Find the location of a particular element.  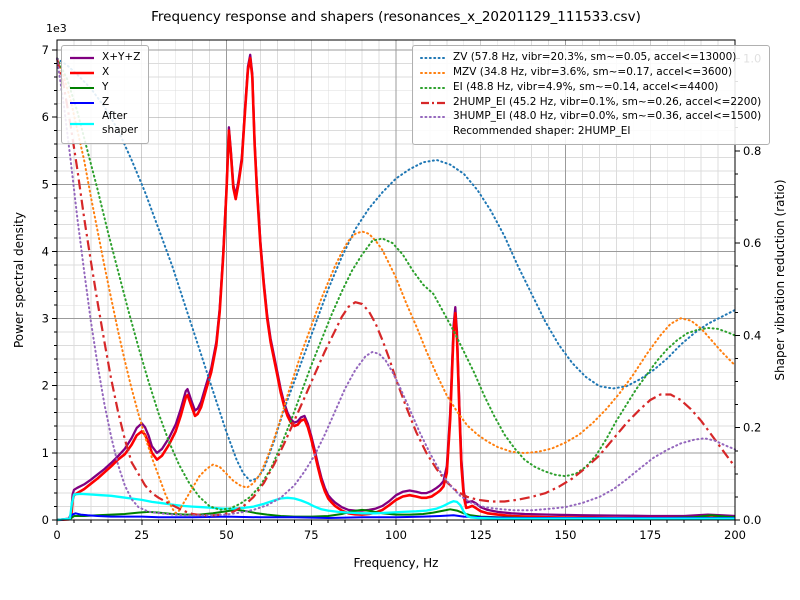

legend-item-after-shaper: After shaper is located at coordinates (104, 124).